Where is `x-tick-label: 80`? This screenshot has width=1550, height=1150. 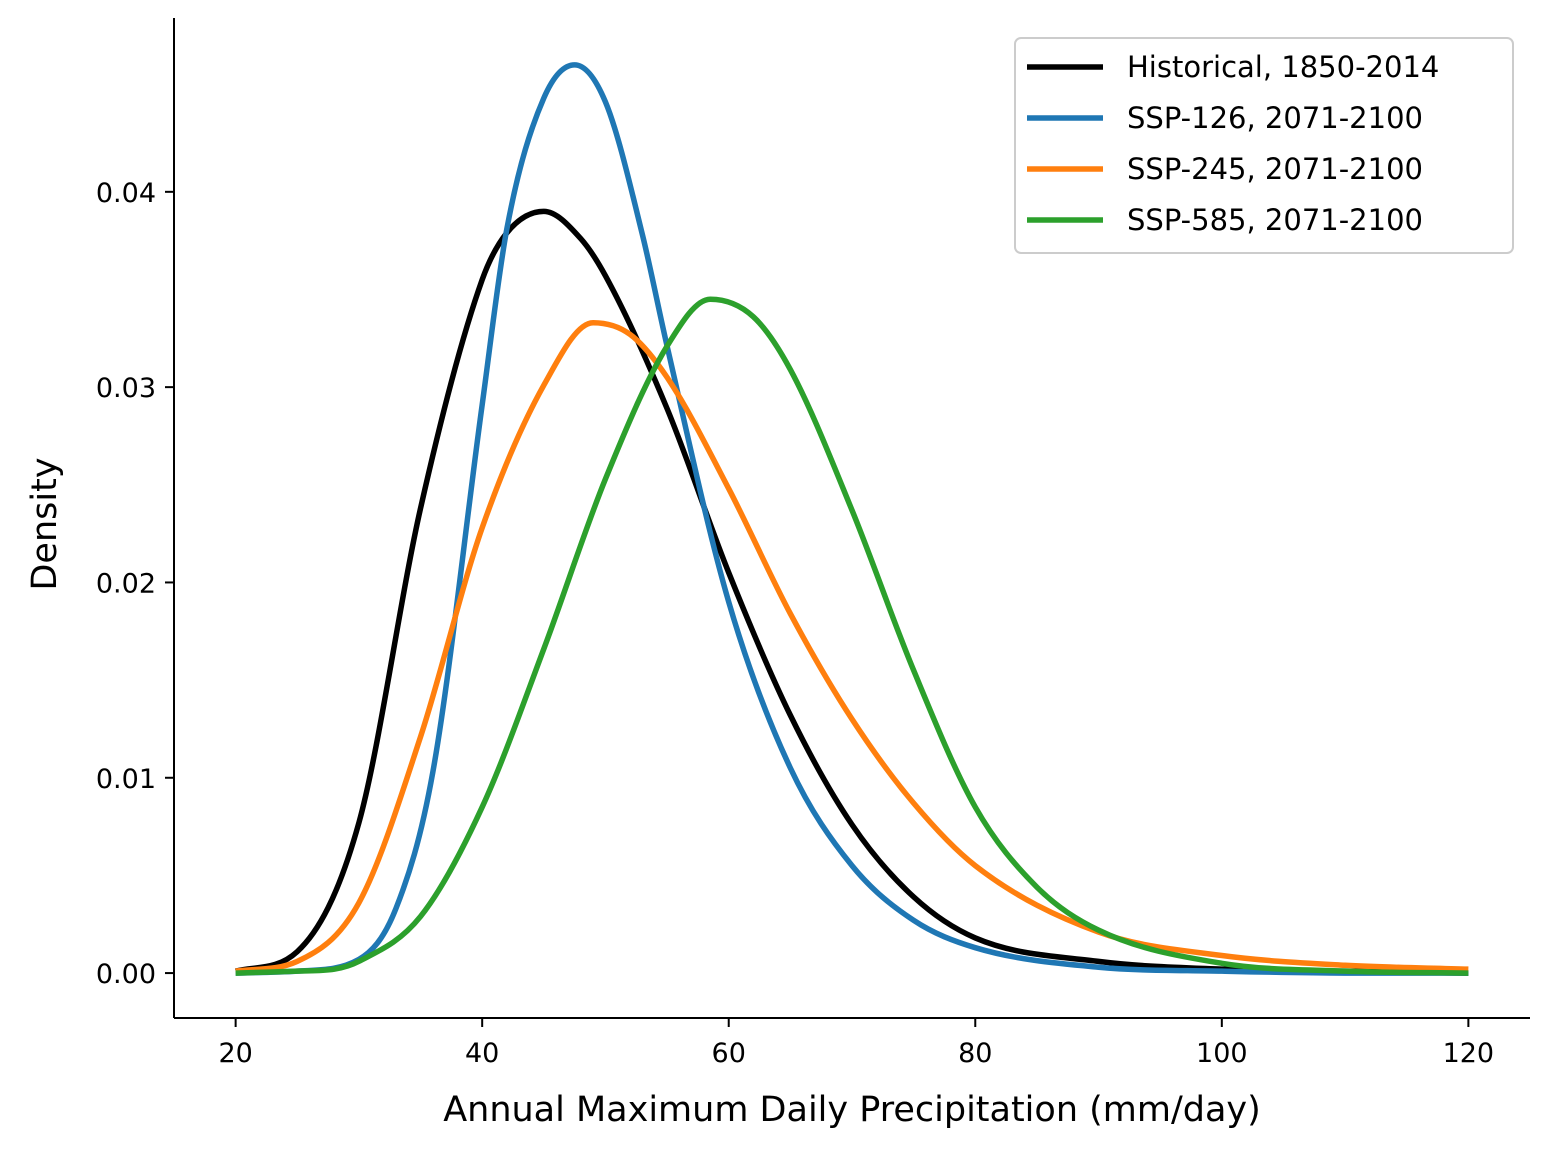 x-tick-label: 80 is located at coordinates (975, 1053).